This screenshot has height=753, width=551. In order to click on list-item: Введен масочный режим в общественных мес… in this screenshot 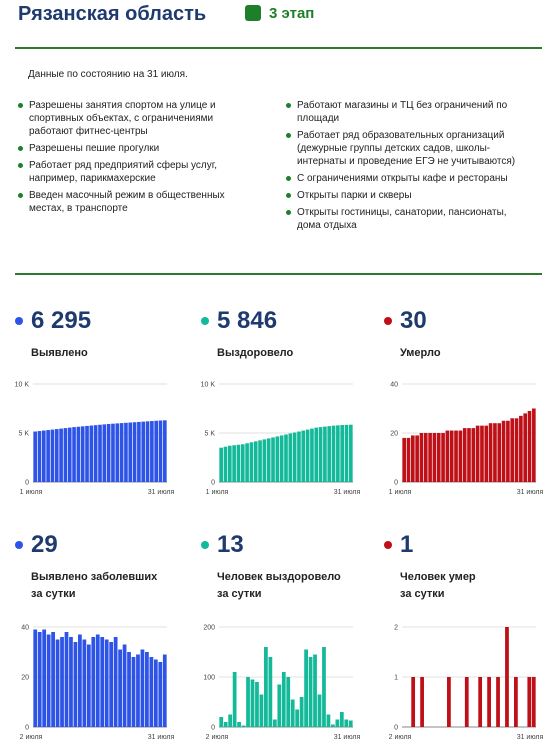, I will do `click(138, 202)`.